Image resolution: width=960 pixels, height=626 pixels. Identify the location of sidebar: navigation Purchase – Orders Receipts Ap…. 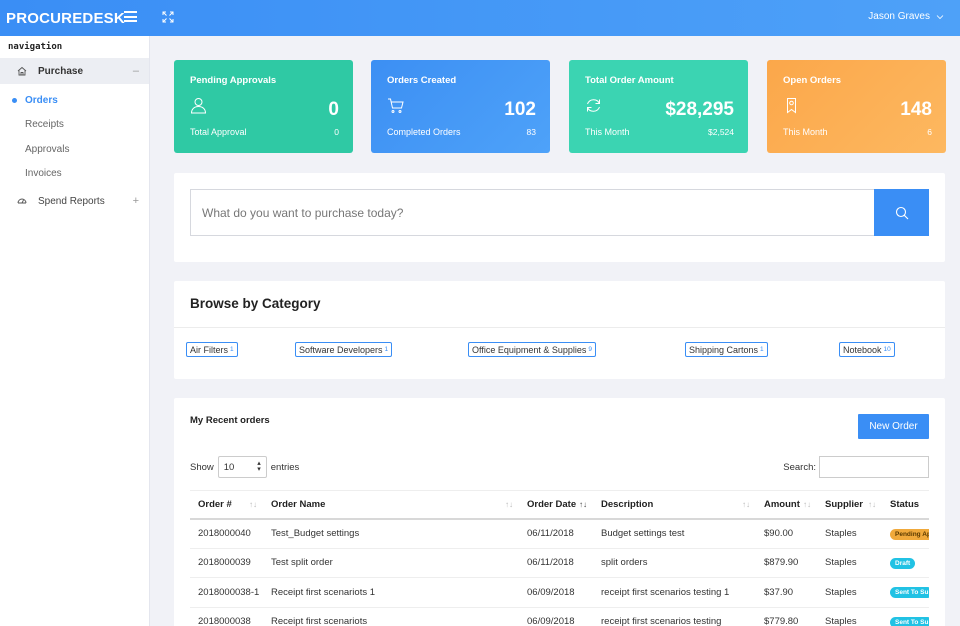
(75, 331).